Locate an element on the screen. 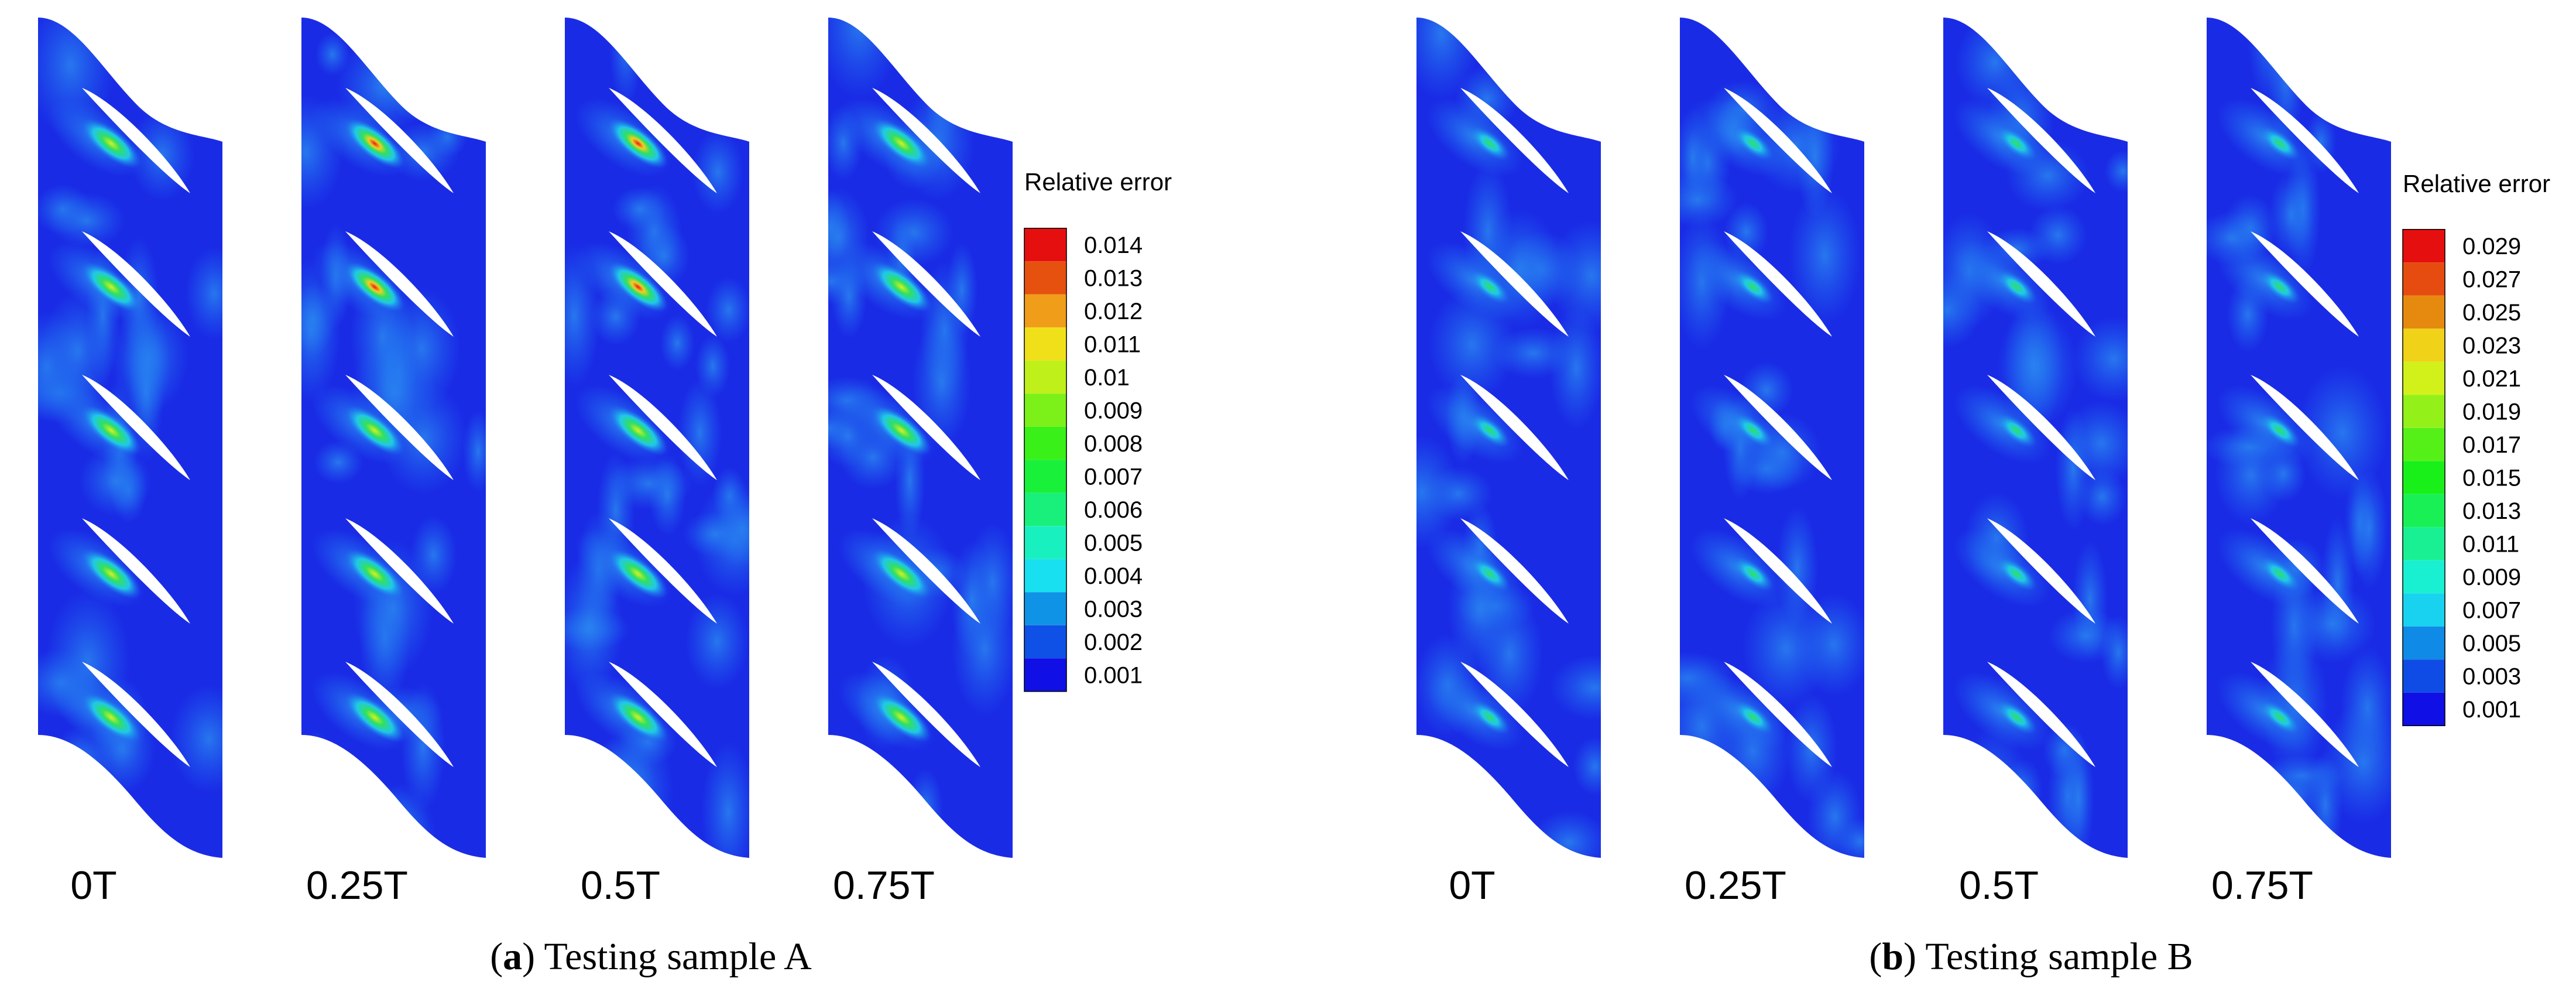 Image resolution: width=2576 pixels, height=992 pixels. panel-a-strip-3: 0.75T is located at coordinates (920, 463).